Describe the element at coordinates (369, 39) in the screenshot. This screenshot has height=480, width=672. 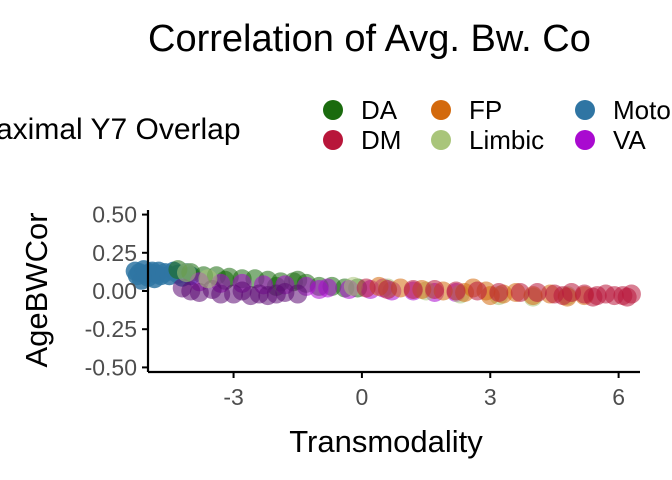
I see `chart-title: Correlation of Avg. Bw. Co` at that location.